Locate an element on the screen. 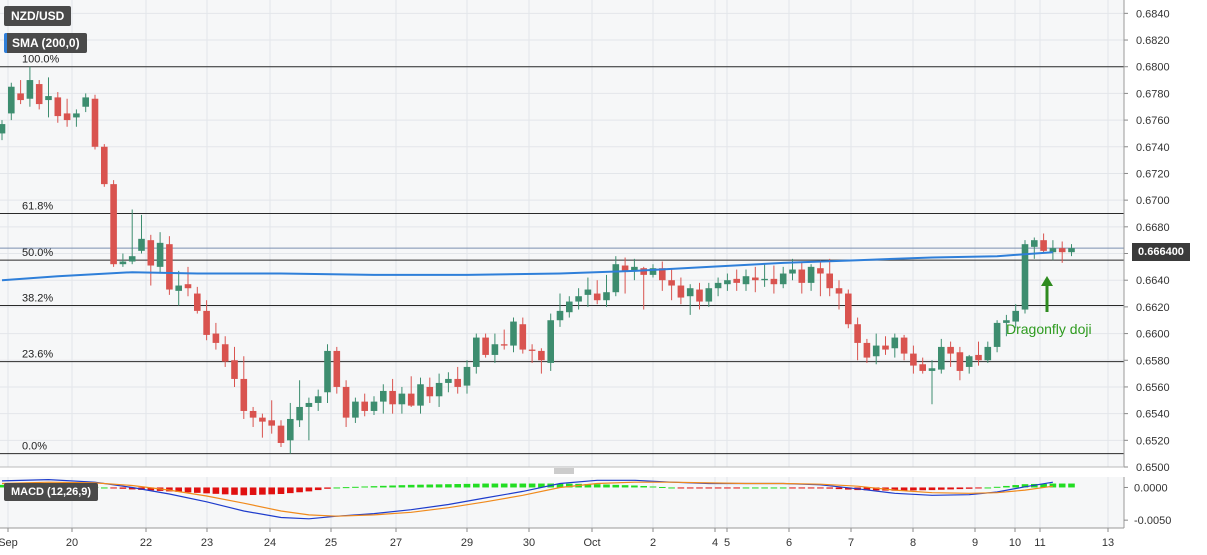  macd-label: MACD (12,26,9) is located at coordinates (51, 492).